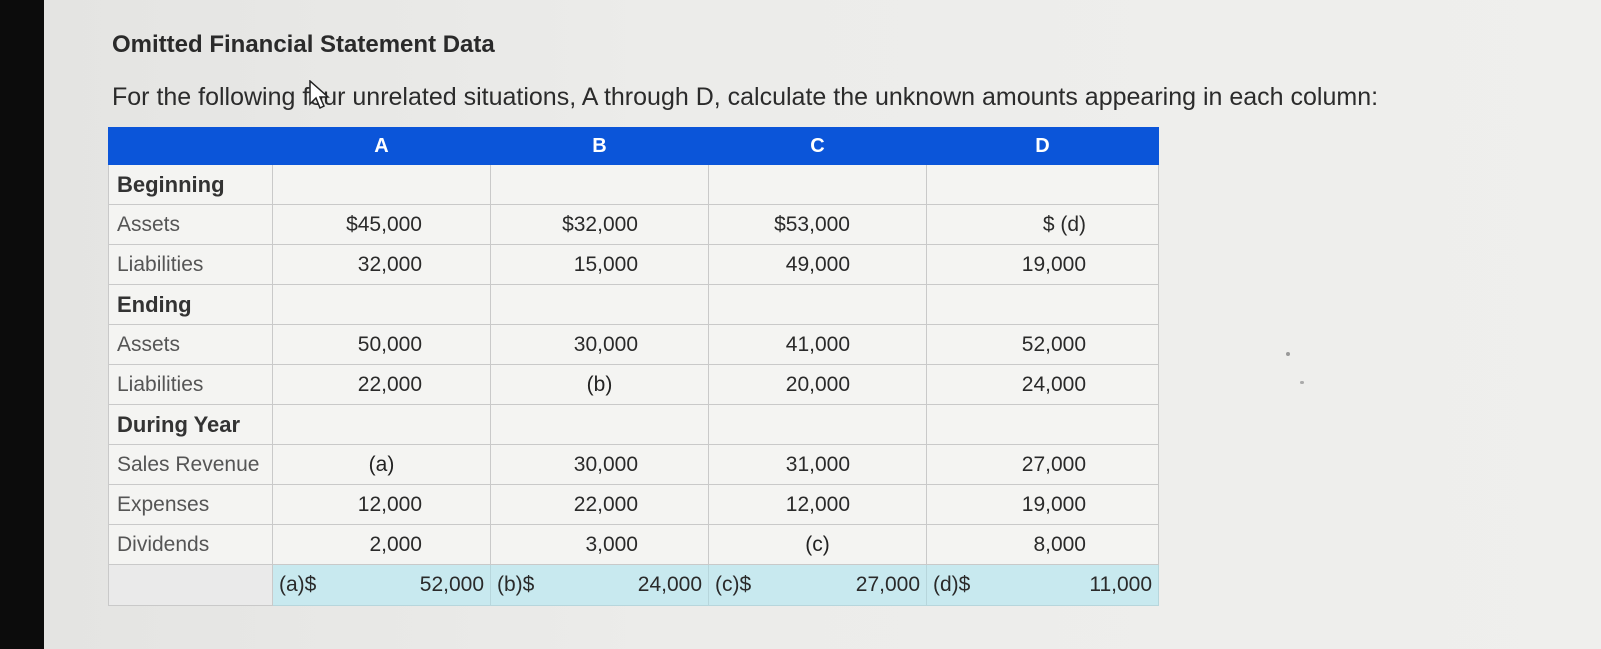 Image resolution: width=1601 pixels, height=649 pixels. I want to click on mouse-cursor-icon, so click(319, 95).